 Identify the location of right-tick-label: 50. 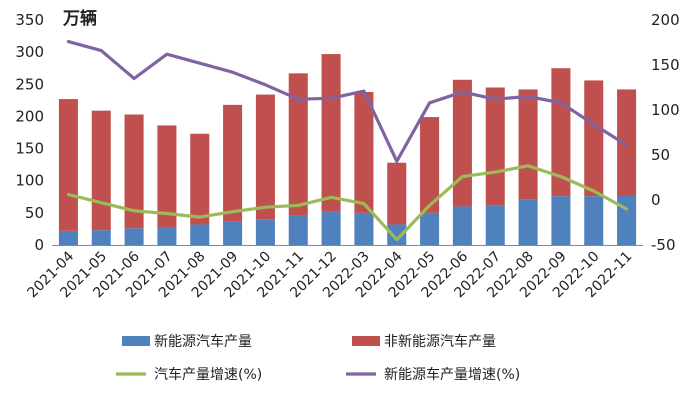
(660, 155).